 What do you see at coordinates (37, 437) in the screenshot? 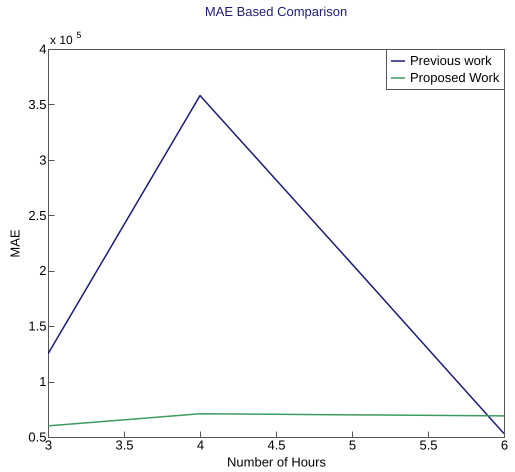
I see `y-tick-label: 0.5` at bounding box center [37, 437].